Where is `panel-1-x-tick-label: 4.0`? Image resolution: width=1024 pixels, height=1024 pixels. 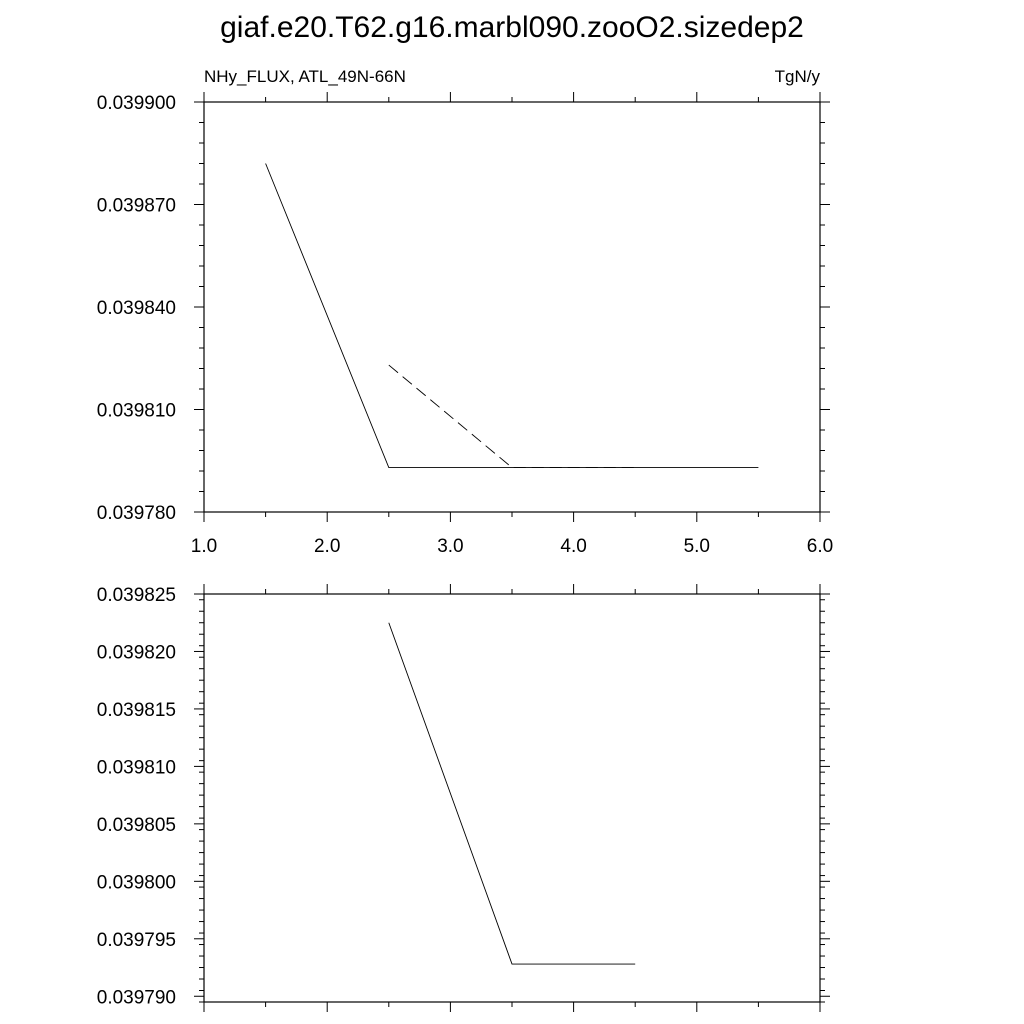 panel-1-x-tick-label: 4.0 is located at coordinates (573, 546).